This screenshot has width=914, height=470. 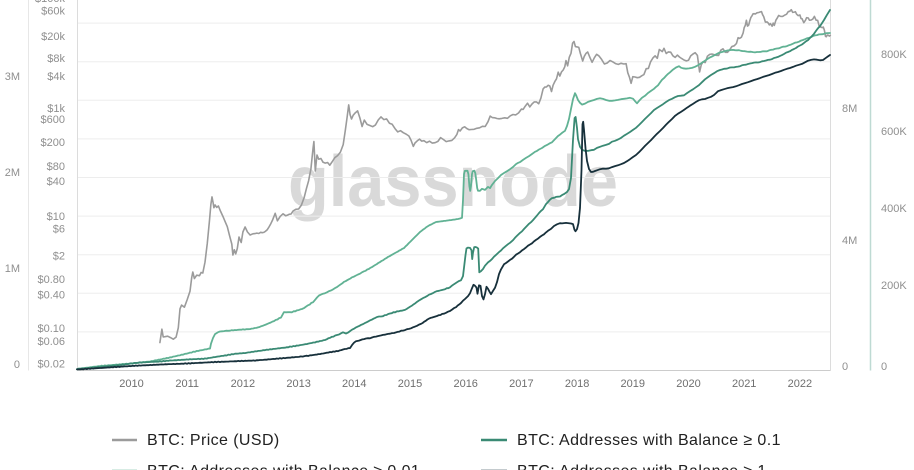 What do you see at coordinates (51, 329) in the screenshot?
I see `svg-text: $0.10` at bounding box center [51, 329].